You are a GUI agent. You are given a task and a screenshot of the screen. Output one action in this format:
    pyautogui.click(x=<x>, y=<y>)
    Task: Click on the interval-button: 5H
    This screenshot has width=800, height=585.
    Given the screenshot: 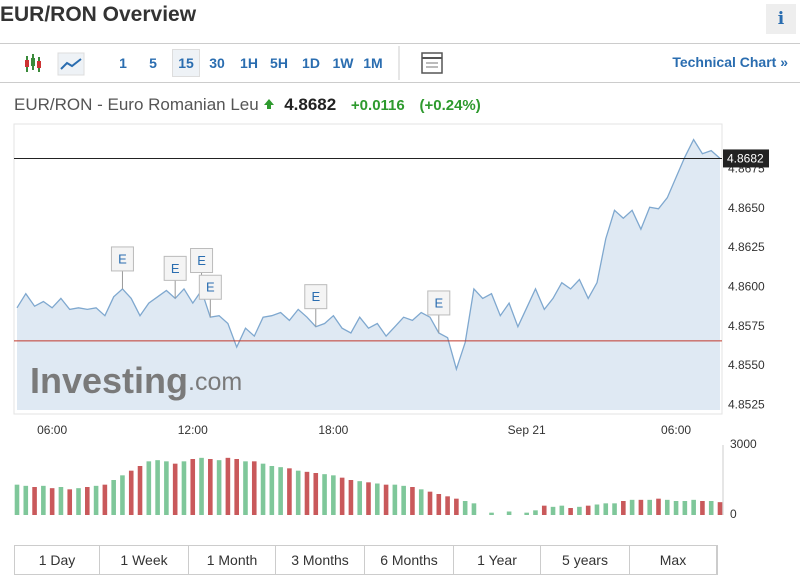 What is the action you would take?
    pyautogui.click(x=279, y=63)
    